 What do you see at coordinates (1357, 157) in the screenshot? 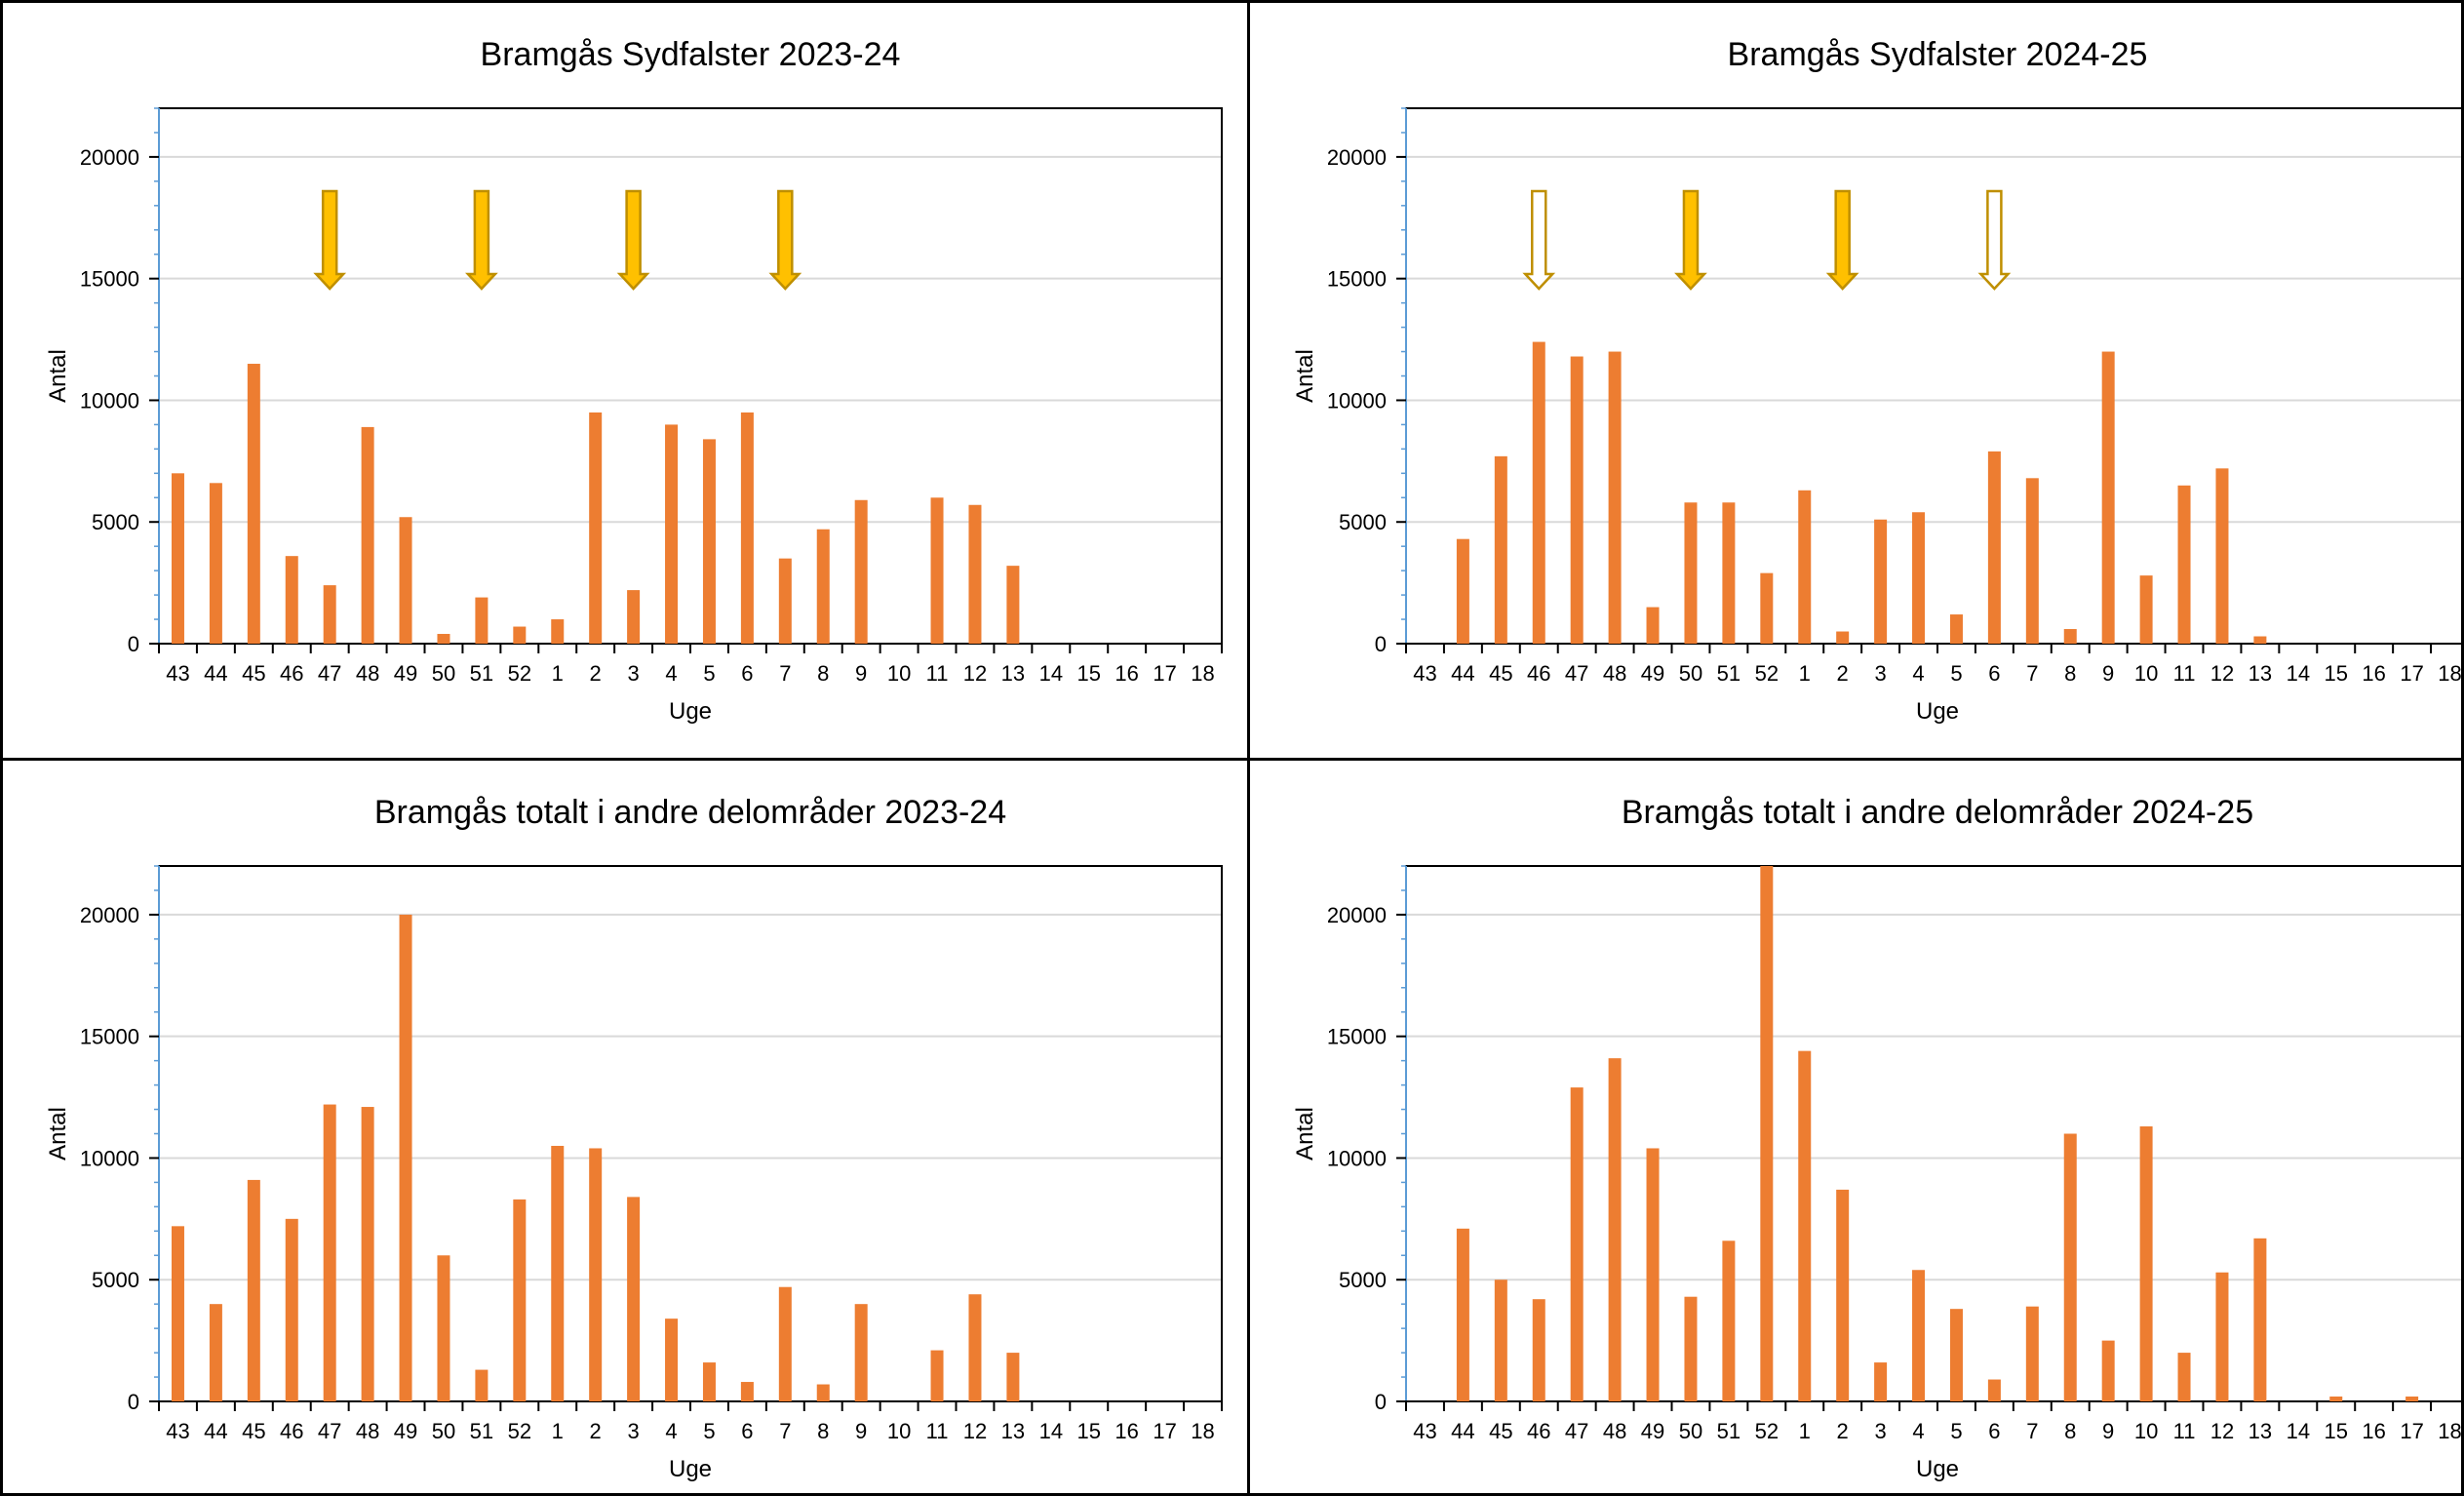
I see `y-tick-label: 20000` at bounding box center [1357, 157].